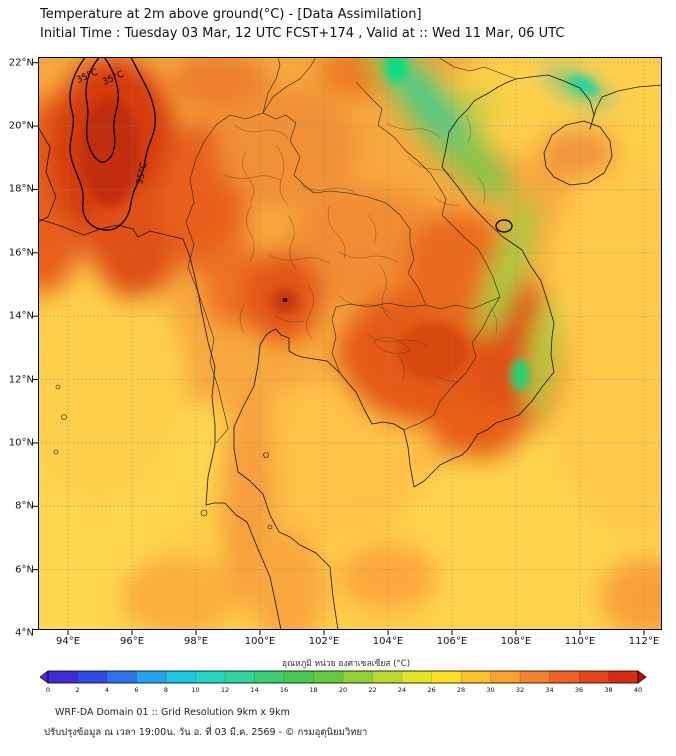  I want to click on lon-tick-label: 108°E, so click(516, 641).